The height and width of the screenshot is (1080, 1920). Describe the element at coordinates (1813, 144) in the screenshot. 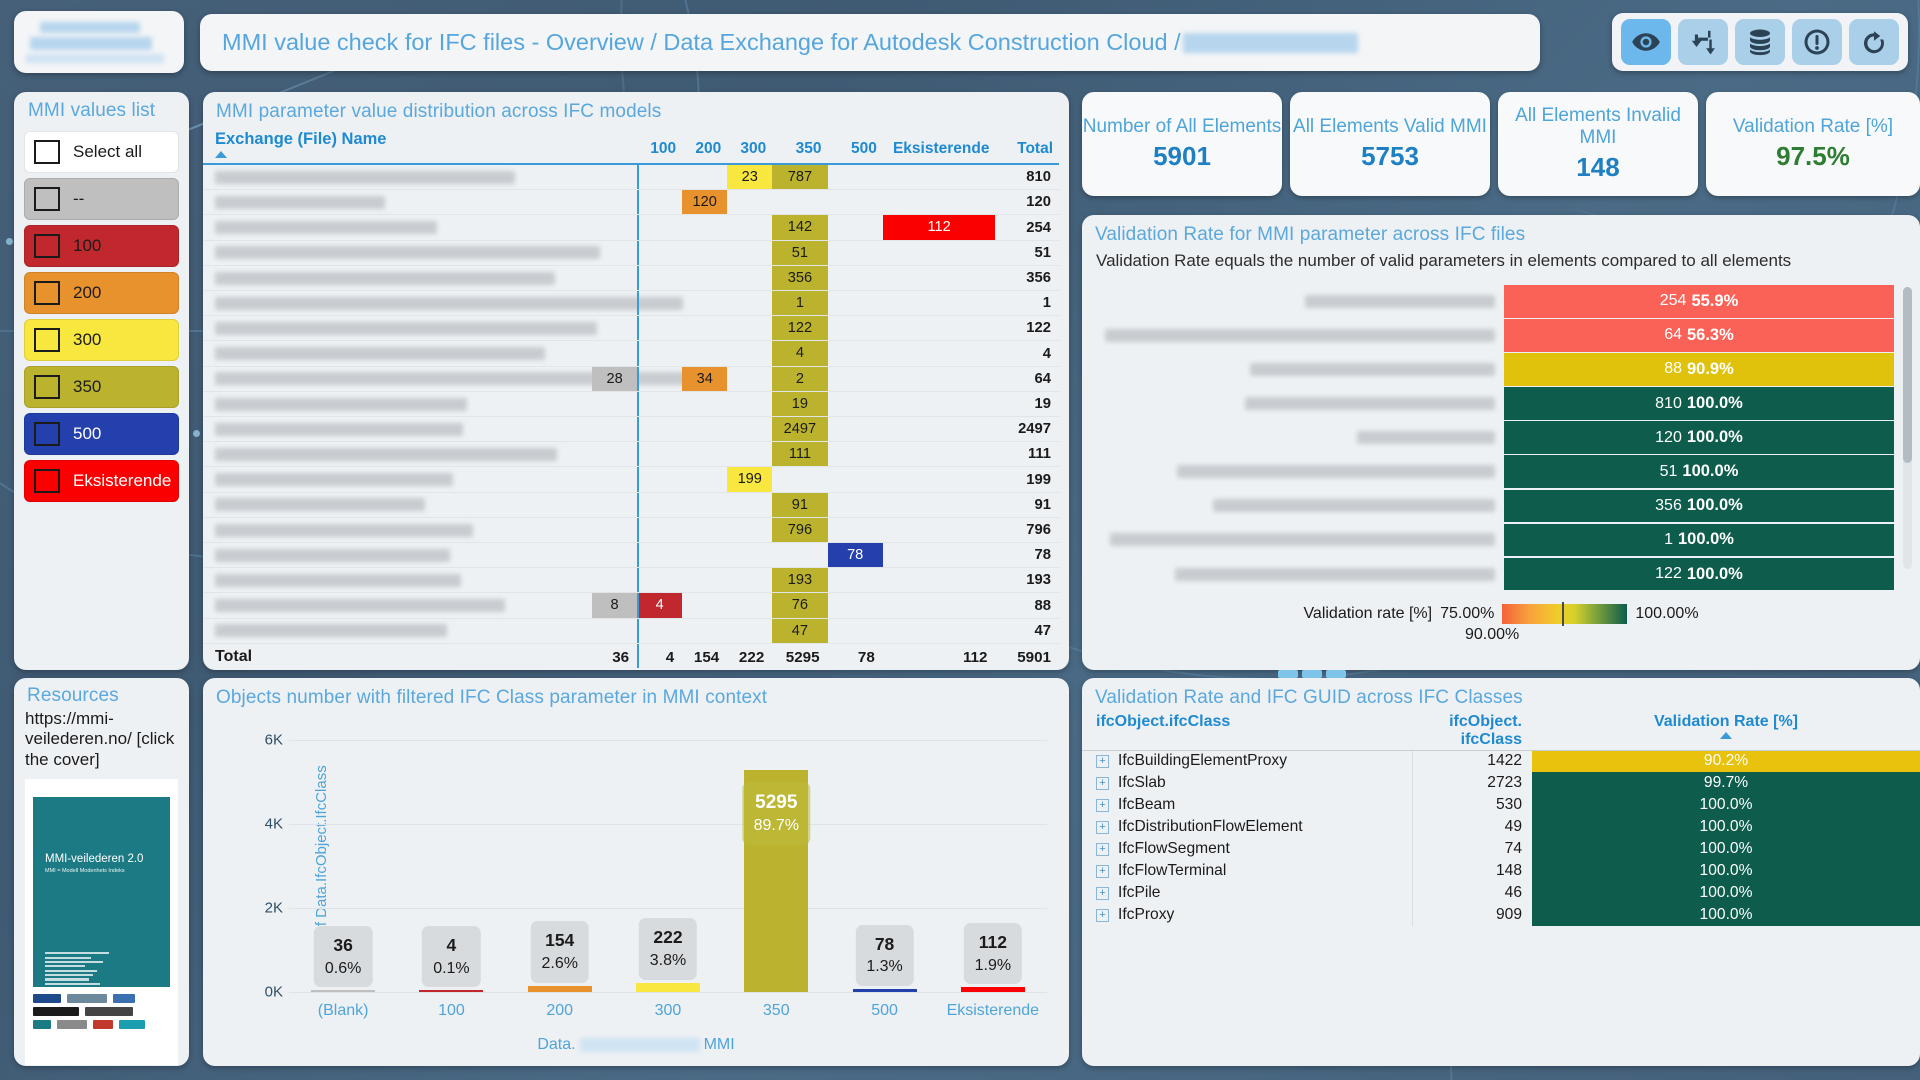

I see `kpi-card-validation-rate: Validation Rate [%] 97.5%` at that location.